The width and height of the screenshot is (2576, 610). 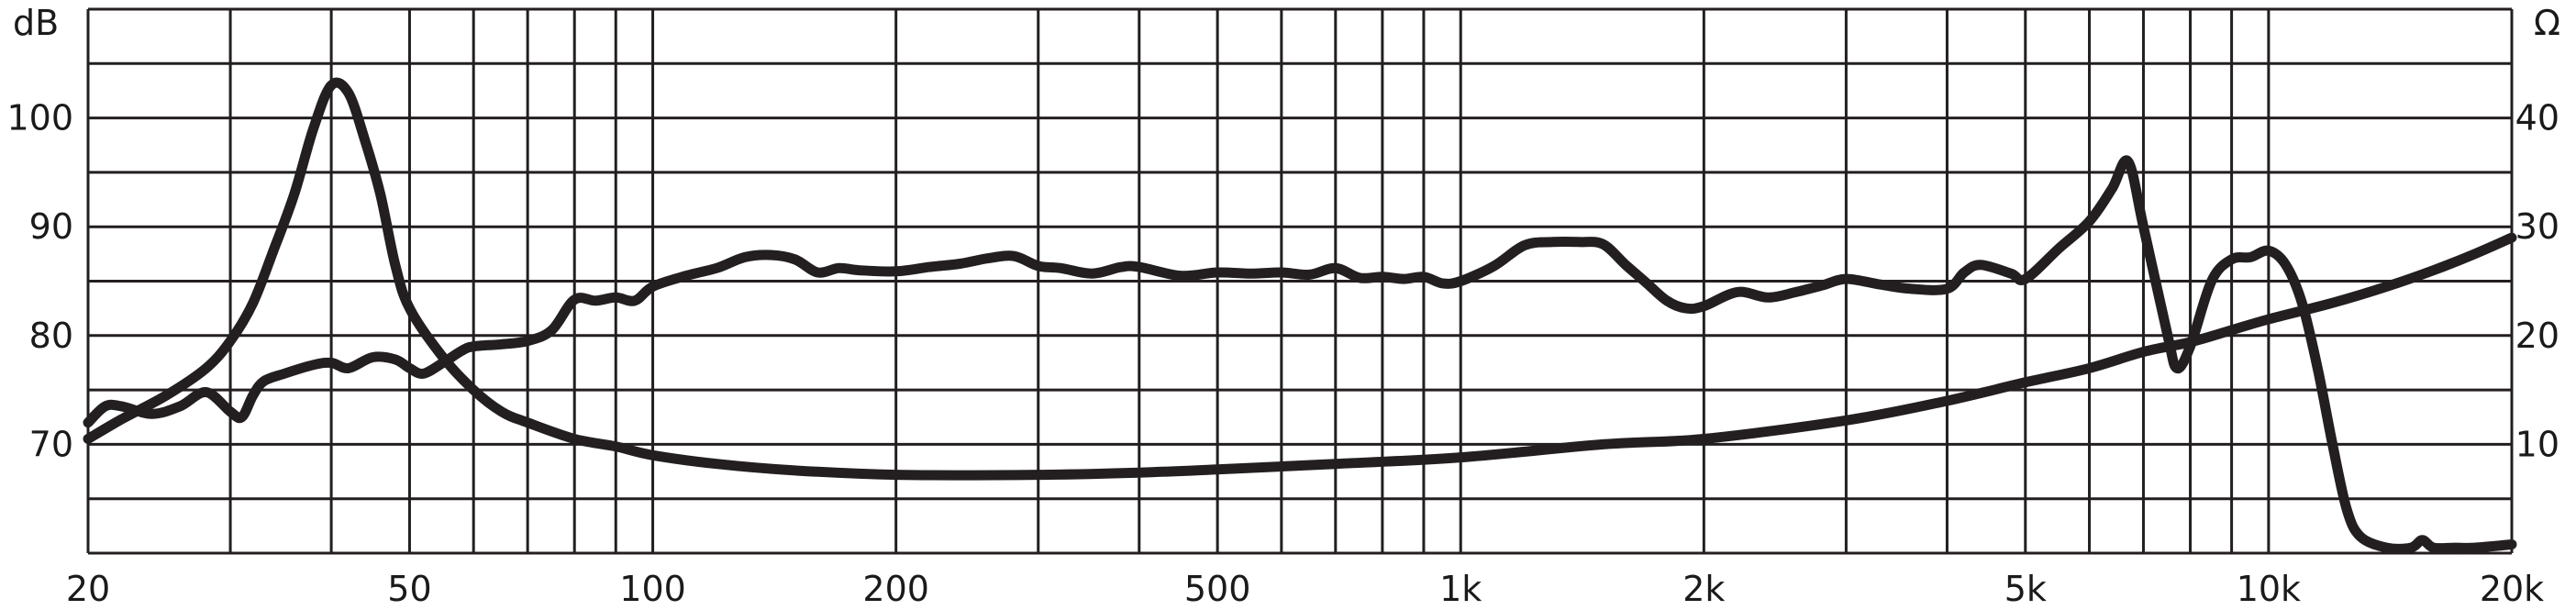 What do you see at coordinates (2512, 589) in the screenshot?
I see `x-tick-label: 20k` at bounding box center [2512, 589].